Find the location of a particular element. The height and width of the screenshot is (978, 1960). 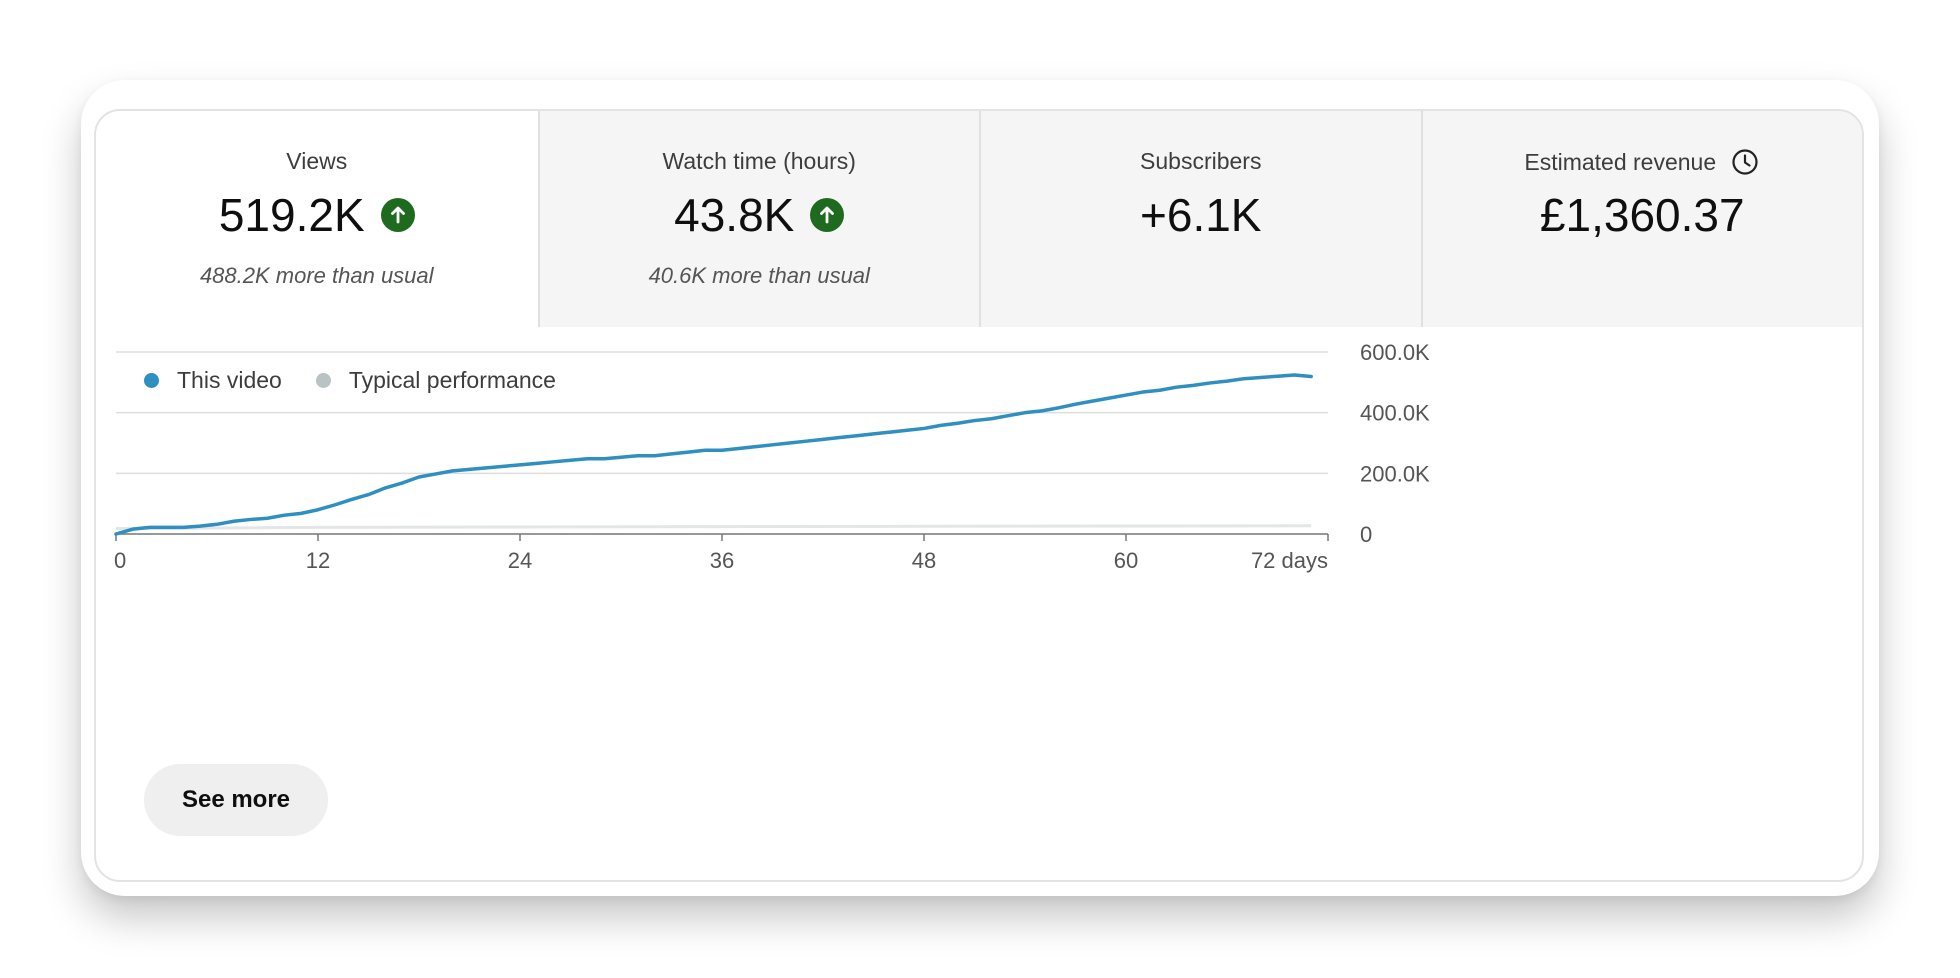

metric-label: Estimated revenue is located at coordinates (1643, 162).